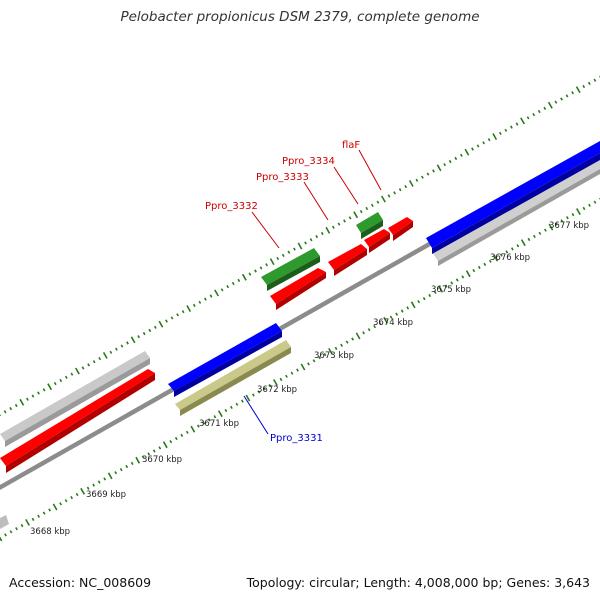 This screenshot has height=600, width=600. What do you see at coordinates (162, 460) in the screenshot?
I see `ruler-label-3670: 3670 kbp` at bounding box center [162, 460].